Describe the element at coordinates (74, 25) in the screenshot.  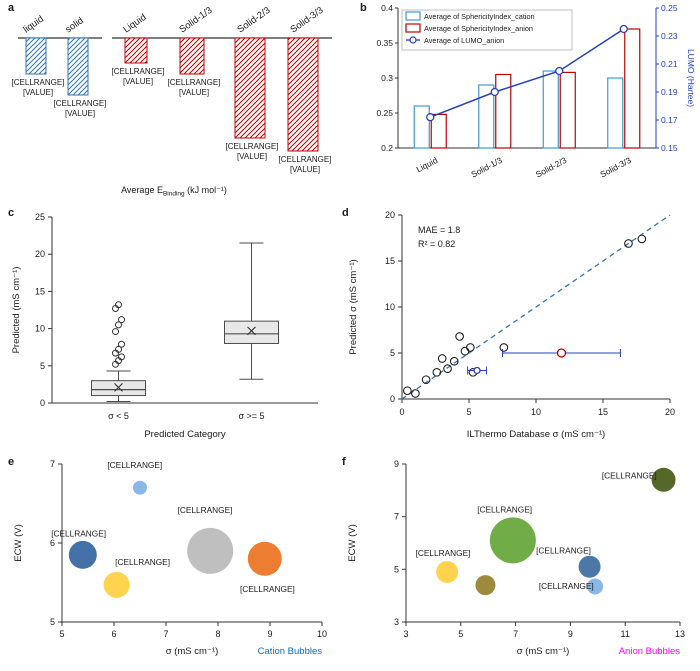
I see `category-label: solid` at that location.